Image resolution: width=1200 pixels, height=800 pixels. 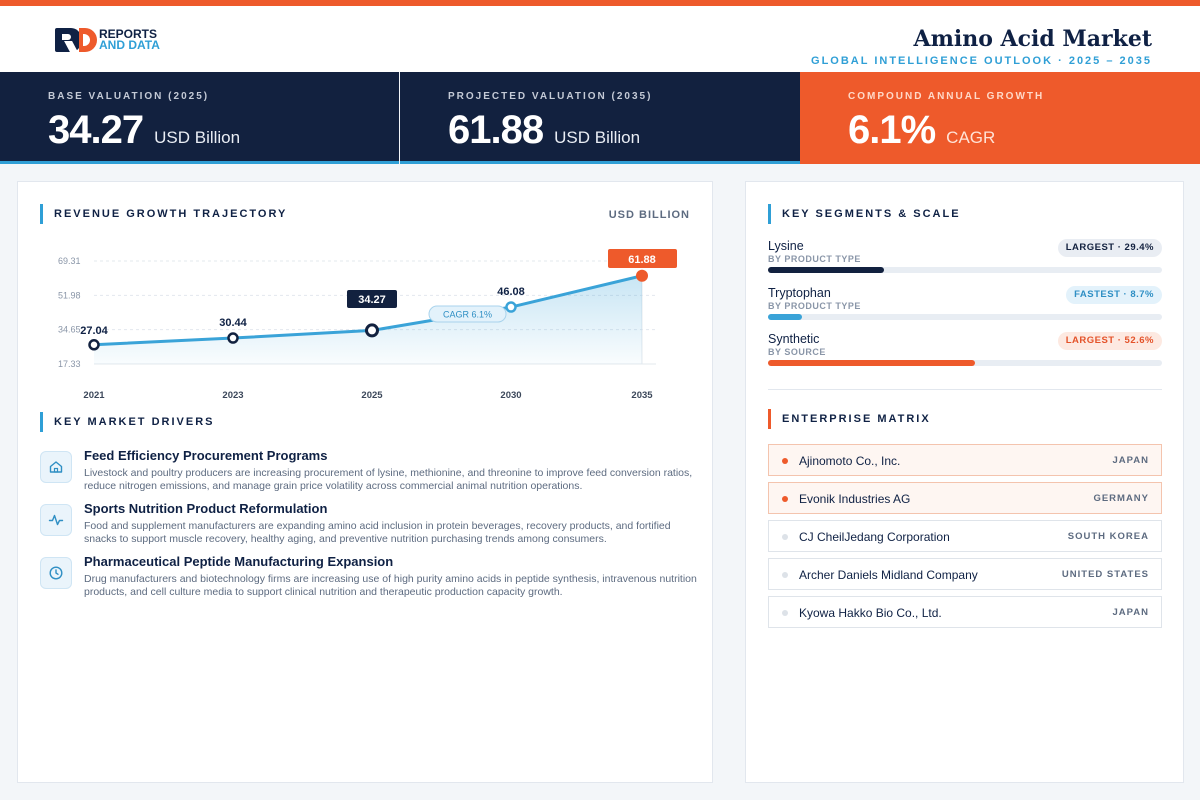 What do you see at coordinates (965, 498) in the screenshot?
I see `enterprise-row: Evonik Industries AG GERMANY` at bounding box center [965, 498].